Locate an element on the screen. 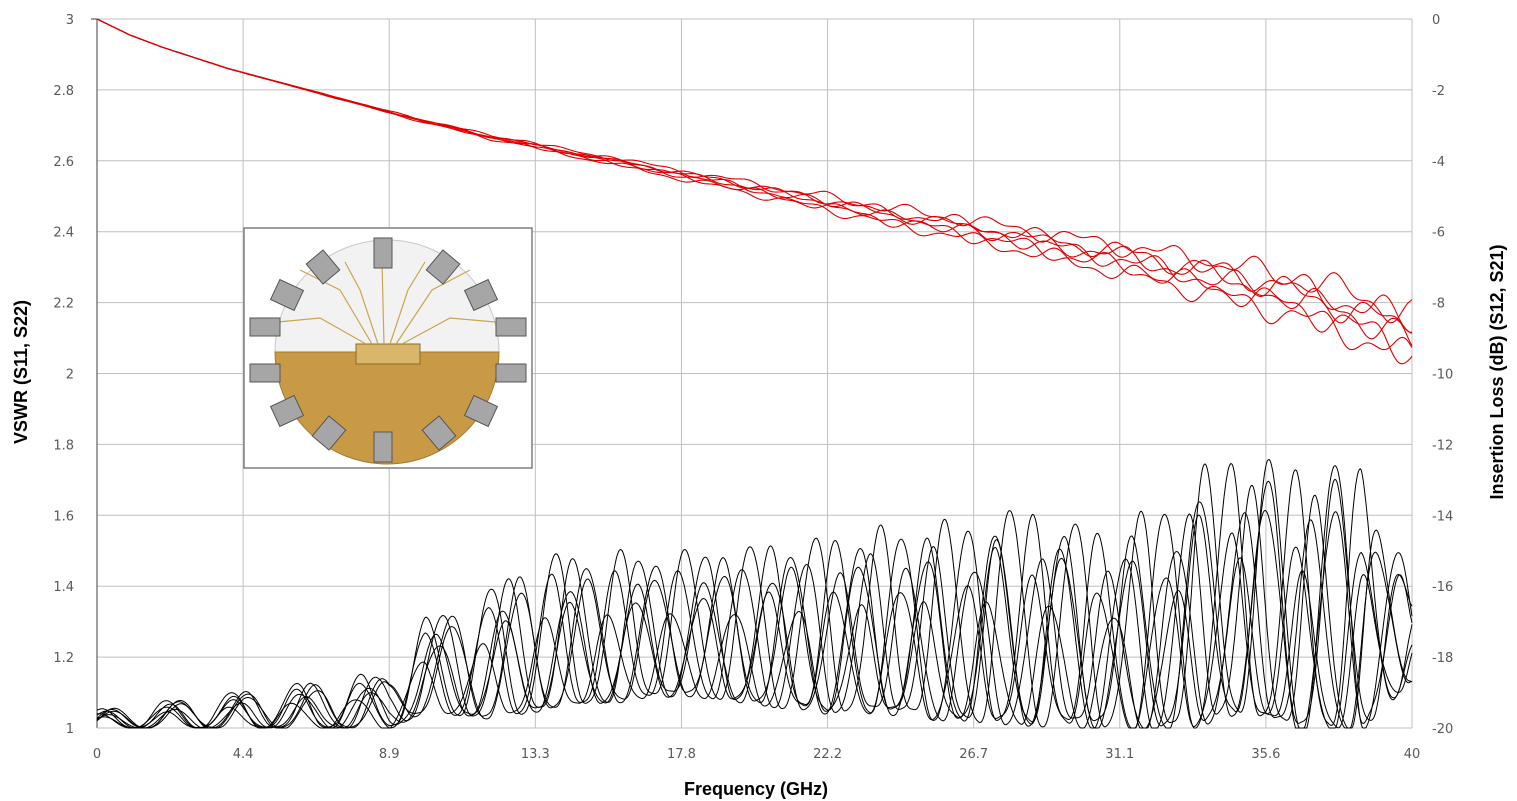 Image resolution: width=1517 pixels, height=801 pixels. y-tick-label: 3 is located at coordinates (70, 20).